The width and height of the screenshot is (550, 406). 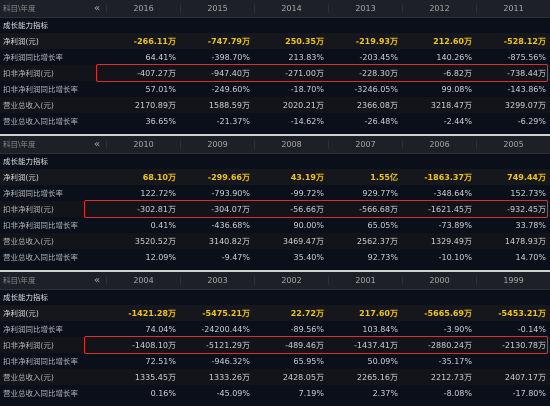 I want to click on table-cell: 1478.93万, so click(x=525, y=241).